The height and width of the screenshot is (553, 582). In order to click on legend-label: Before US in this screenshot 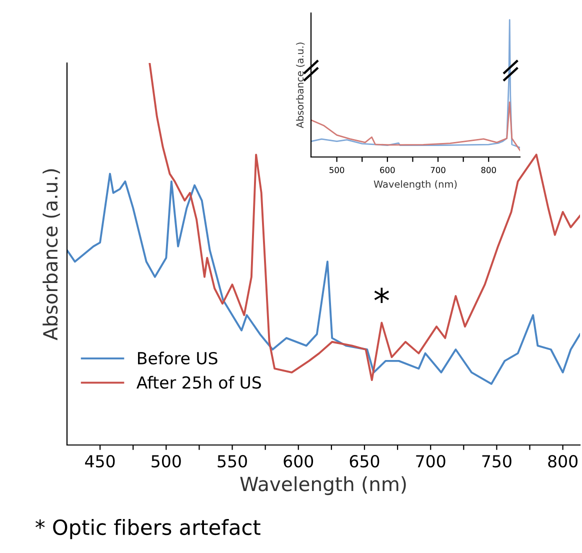, I will do `click(178, 358)`.